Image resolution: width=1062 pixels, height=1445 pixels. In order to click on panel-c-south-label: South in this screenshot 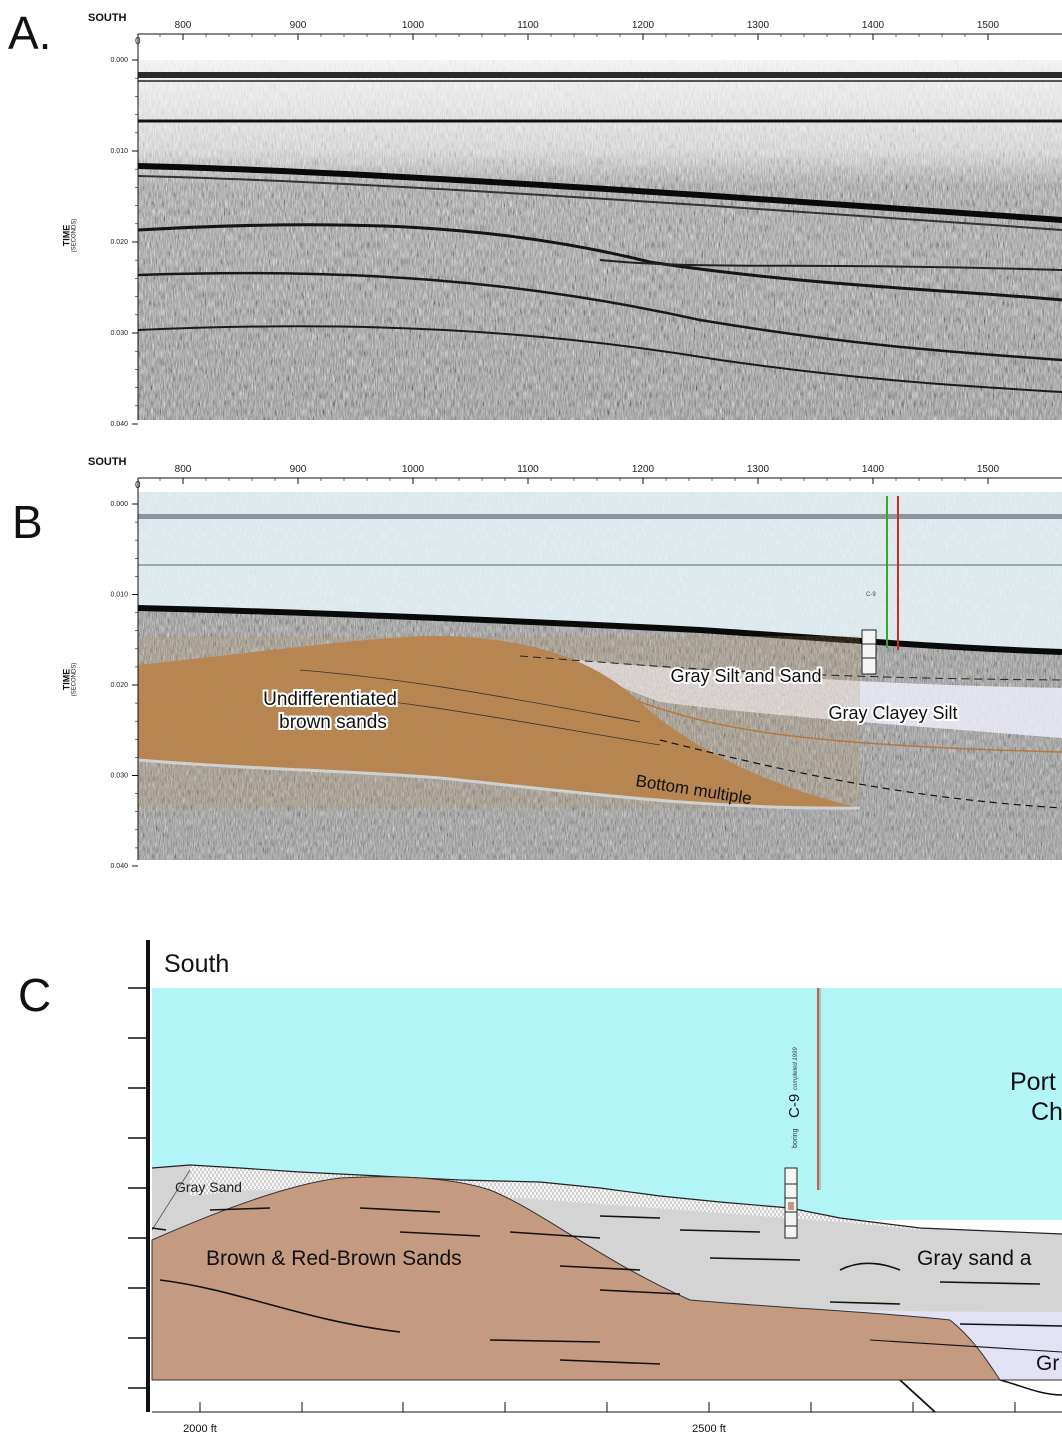, I will do `click(196, 964)`.